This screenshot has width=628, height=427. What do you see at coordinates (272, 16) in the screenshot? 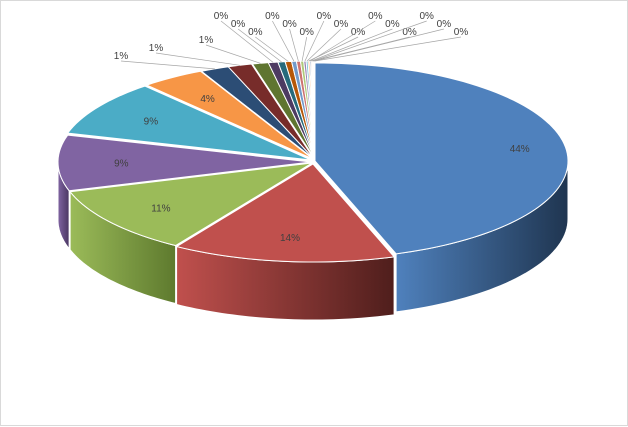
I see `data-label-12: 0%` at bounding box center [272, 16].